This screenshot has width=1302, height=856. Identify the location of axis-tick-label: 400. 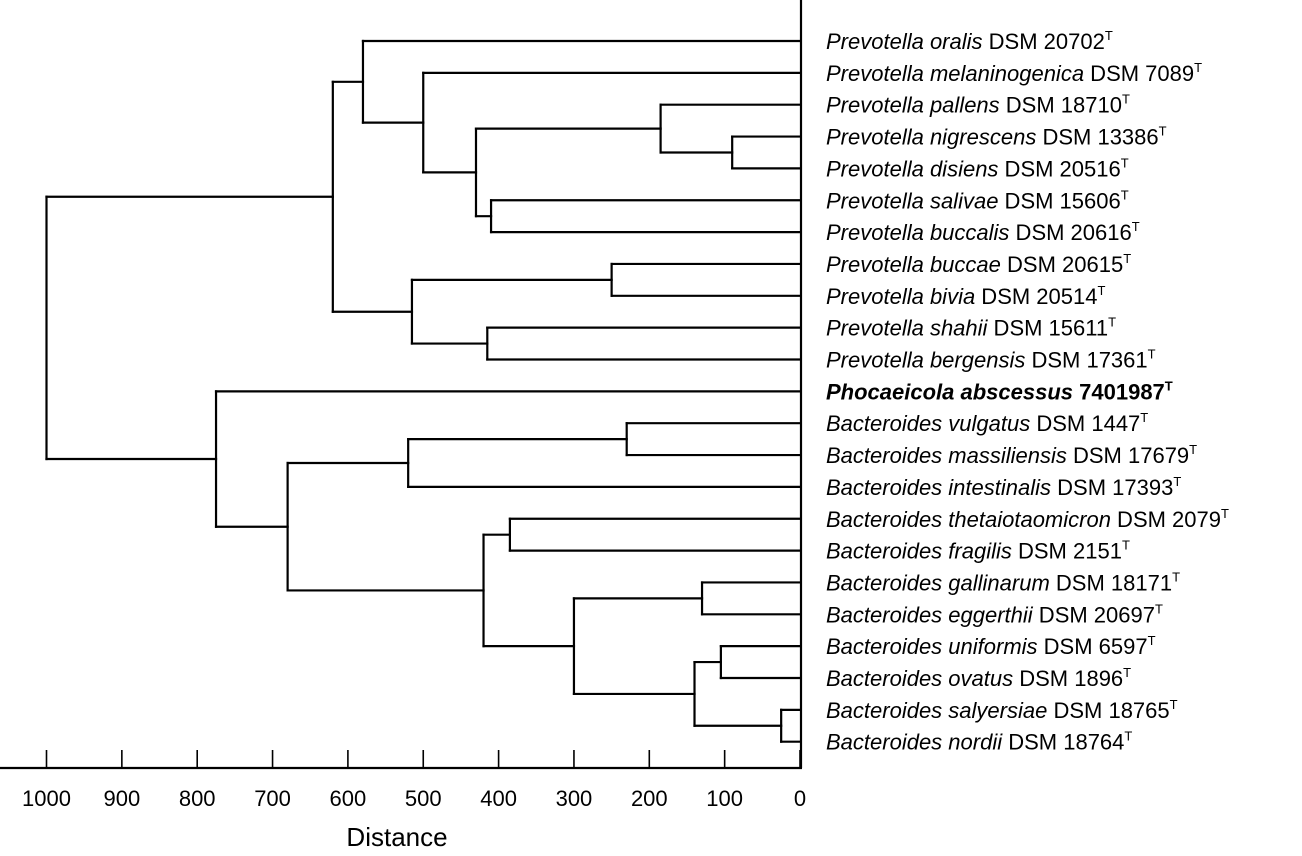
(498, 798).